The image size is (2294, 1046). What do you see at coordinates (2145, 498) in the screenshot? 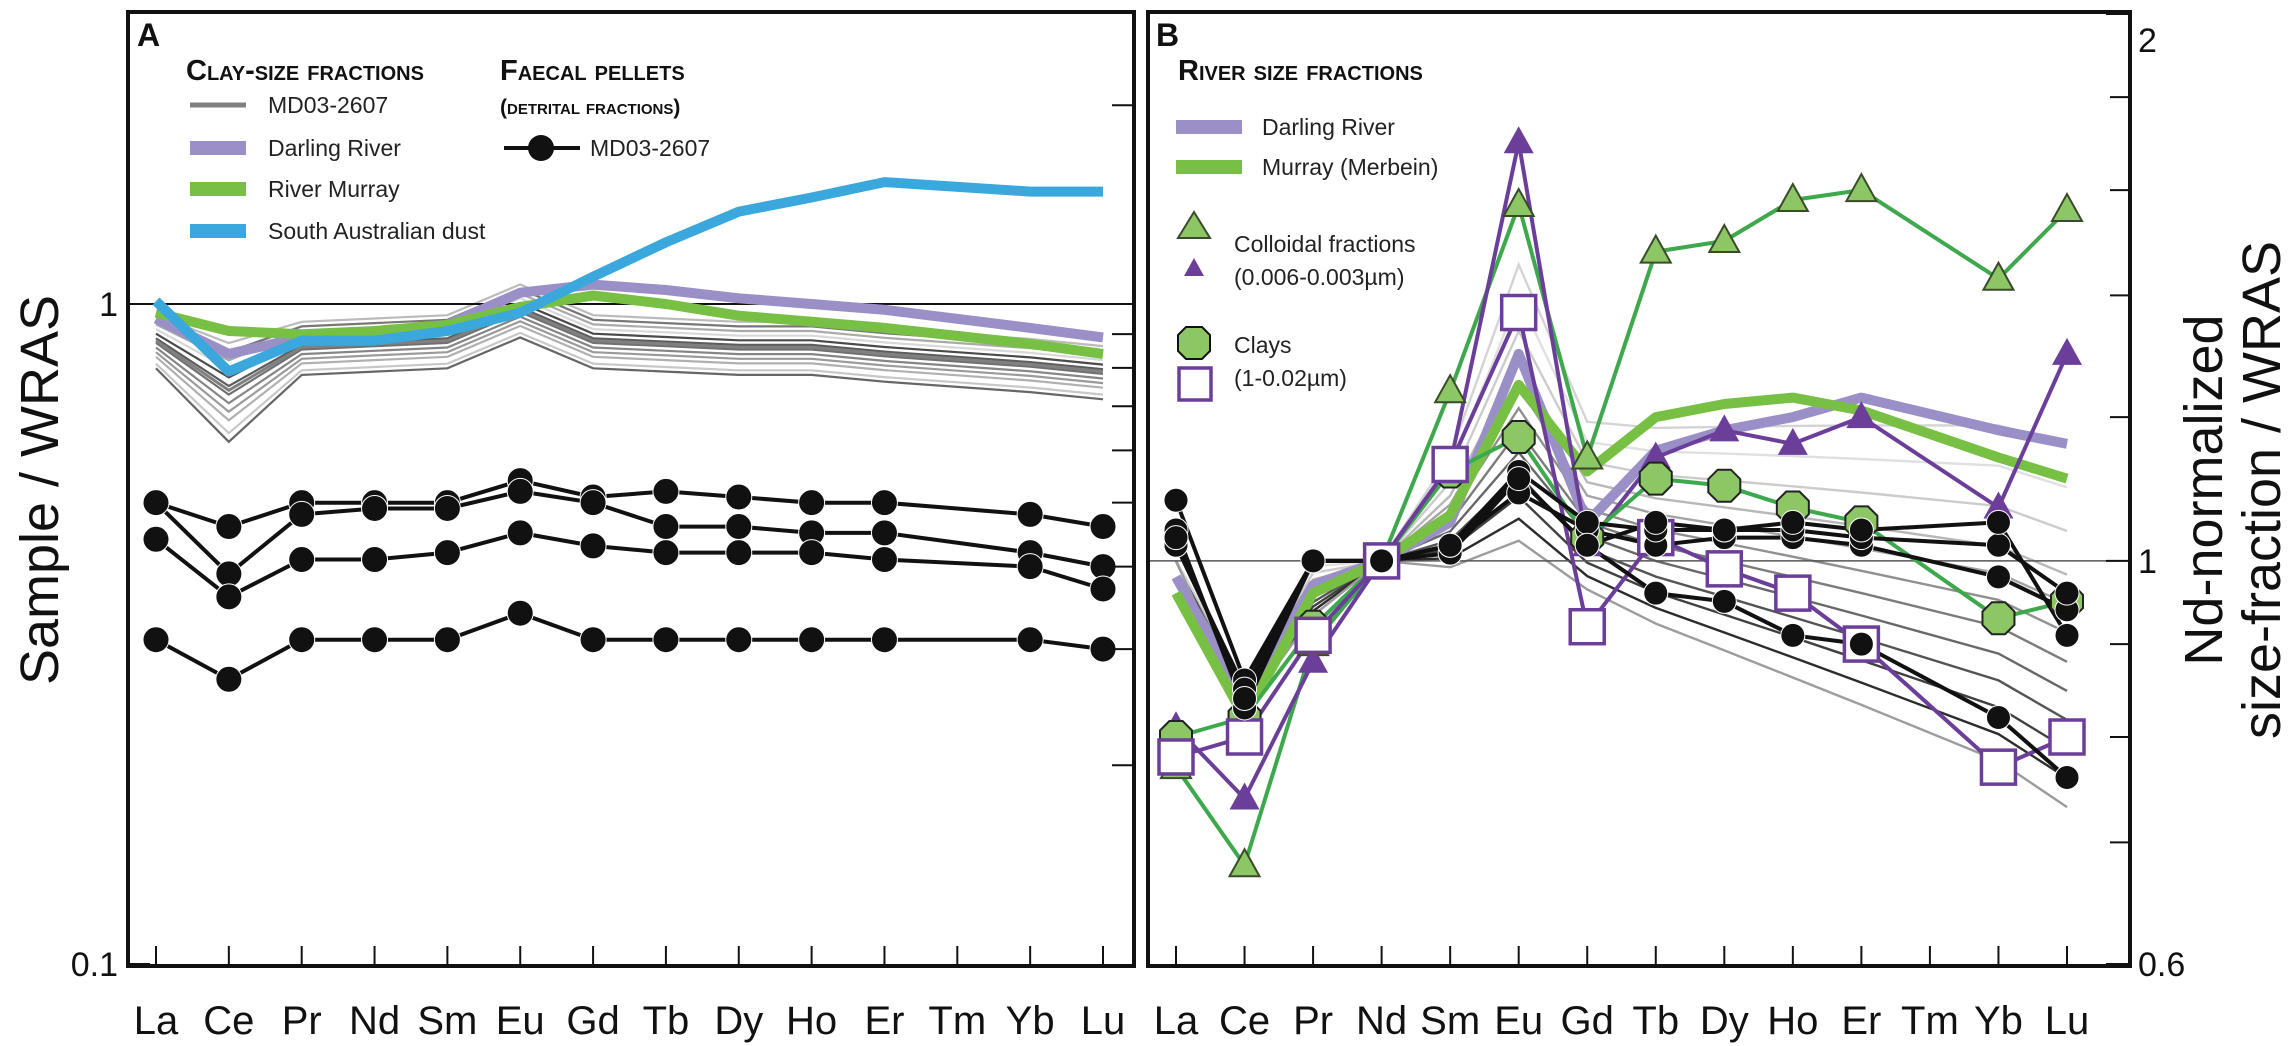
I see `panel-b-y-ticks: 0.6 1 2` at bounding box center [2145, 498].